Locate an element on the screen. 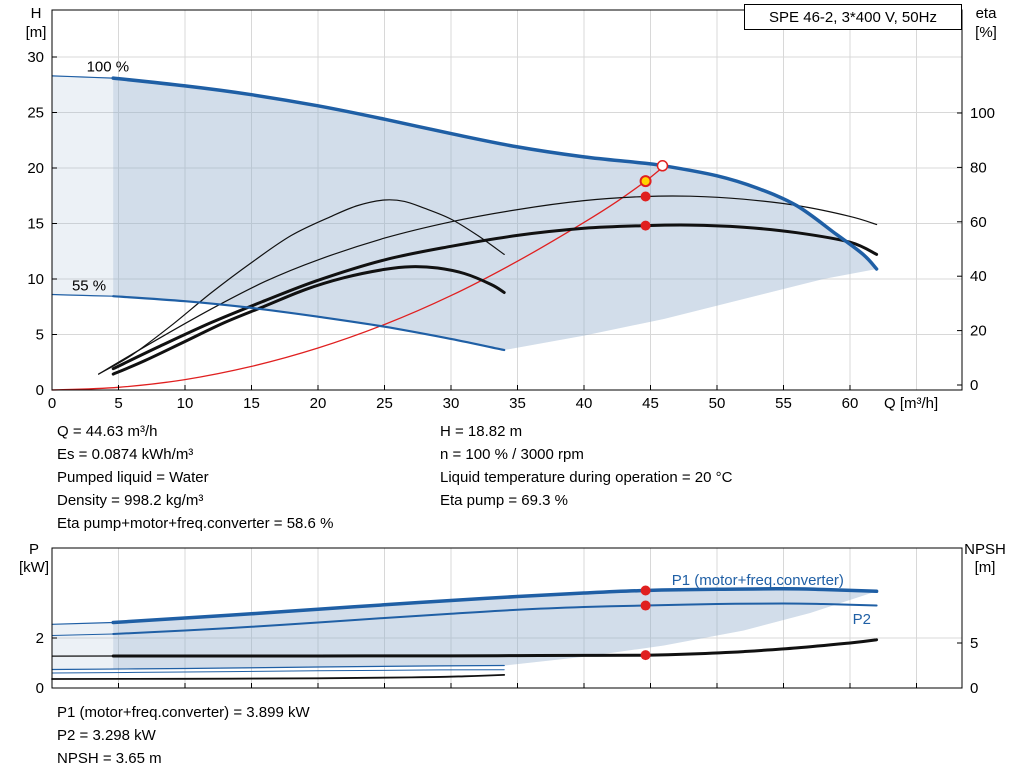 This screenshot has height=781, width=1024. info-line-p2: P2 = 3.298 kW is located at coordinates (106, 735).